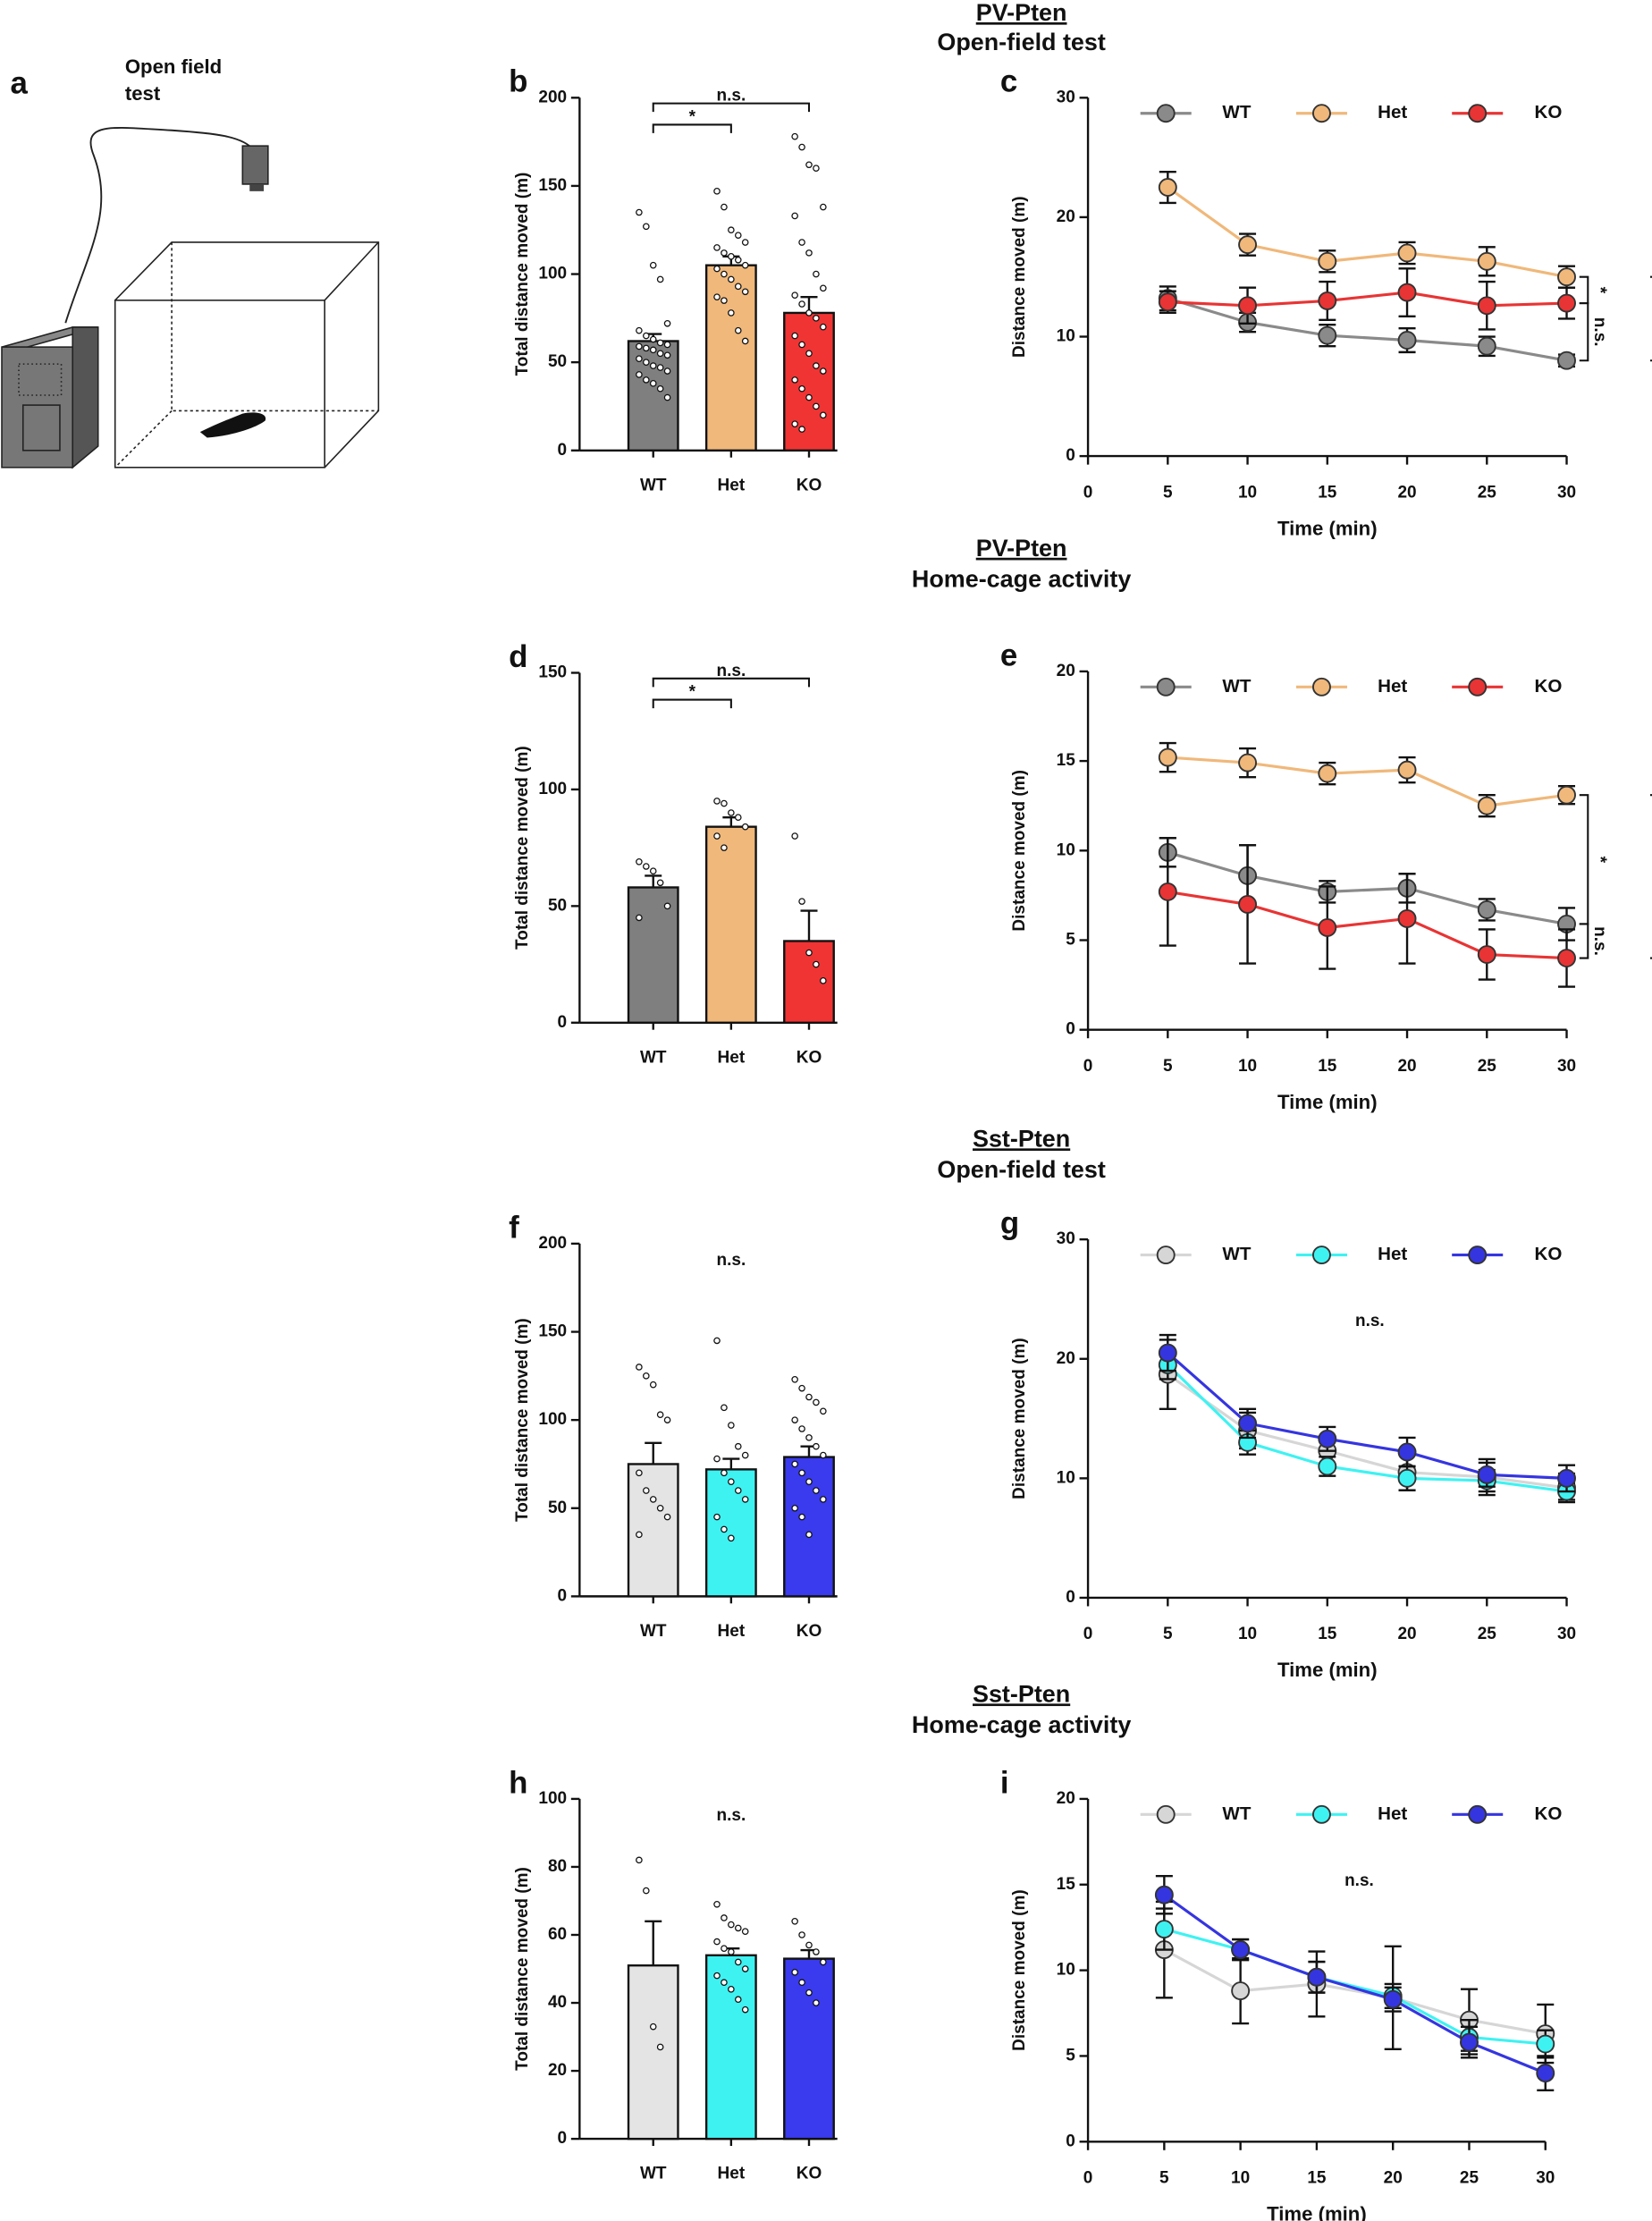 The height and width of the screenshot is (2221, 1652). What do you see at coordinates (1021, 1138) in the screenshot?
I see `section-title: Sst-Pten` at bounding box center [1021, 1138].